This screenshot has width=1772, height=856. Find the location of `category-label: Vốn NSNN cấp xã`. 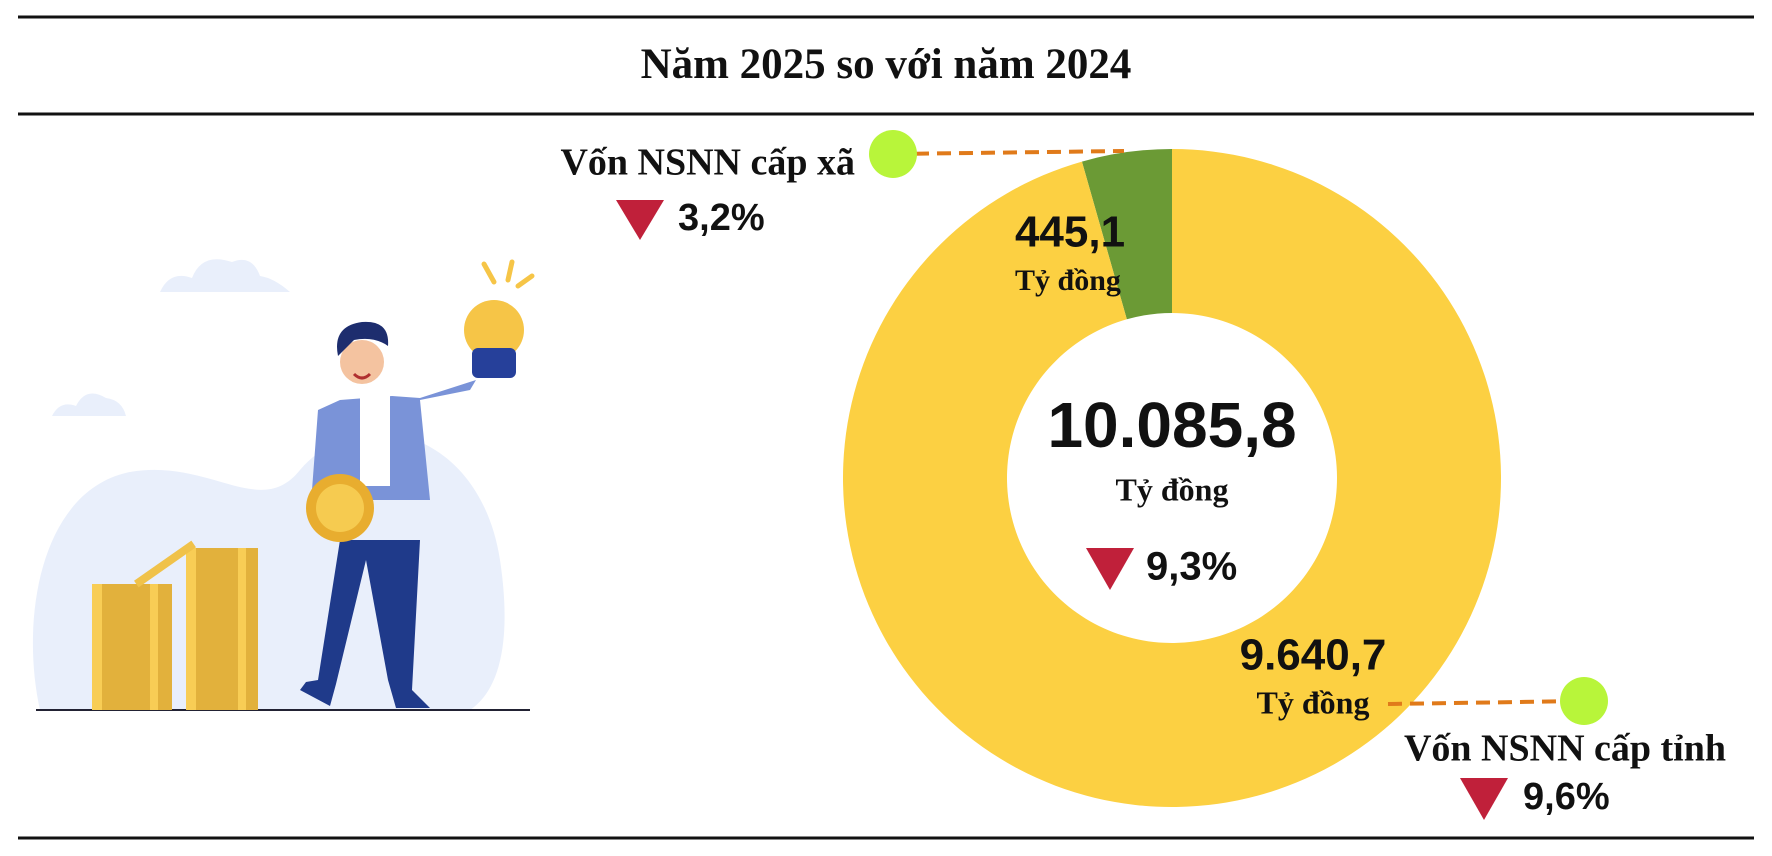

category-label: Vốn NSNN cấp xã is located at coordinates (707, 163).